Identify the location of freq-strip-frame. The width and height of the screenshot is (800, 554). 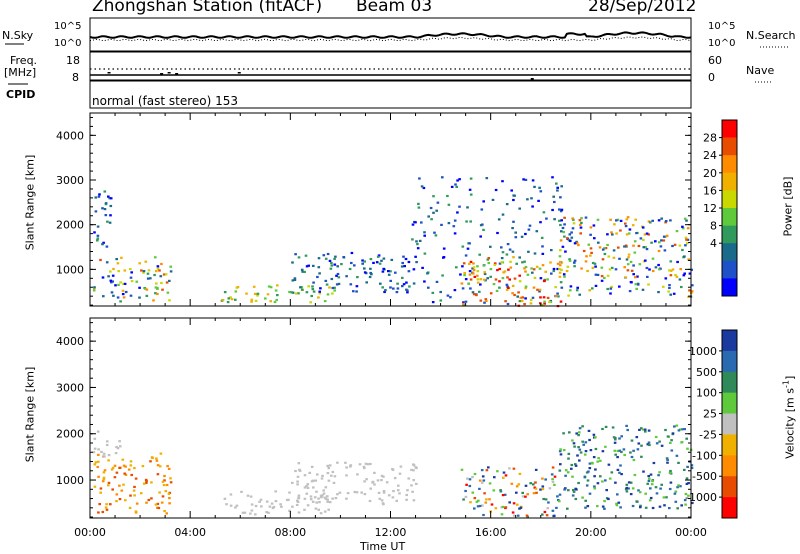
(390, 66).